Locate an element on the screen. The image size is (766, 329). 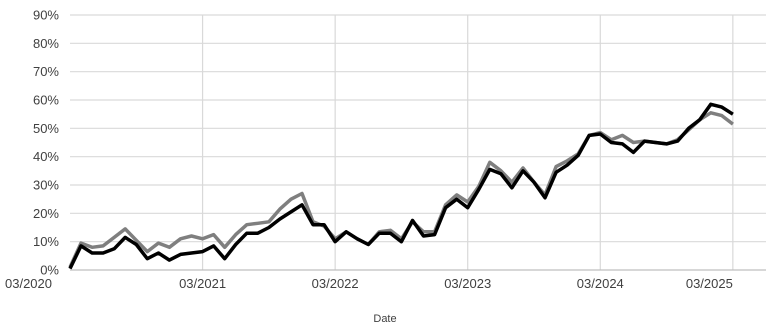
y-tick-label: 90% is located at coordinates (46, 15).